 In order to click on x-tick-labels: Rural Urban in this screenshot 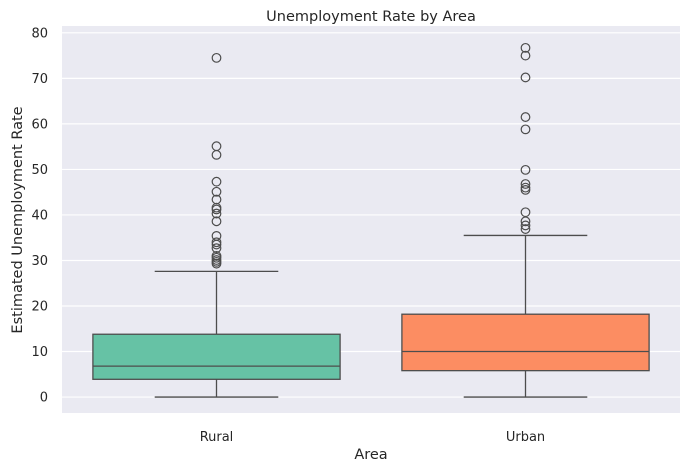, I will do `click(372, 437)`.